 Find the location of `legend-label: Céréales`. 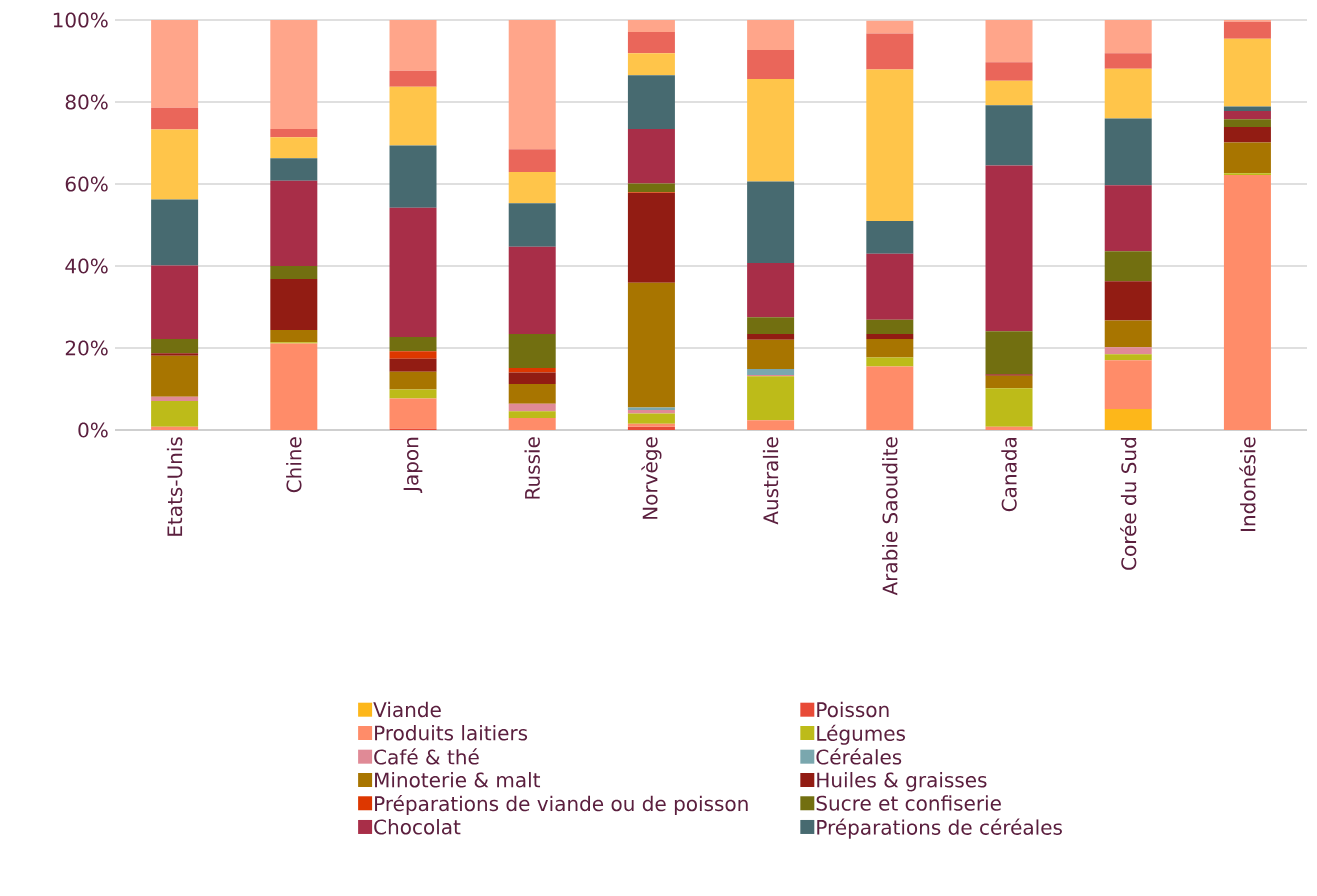

legend-label: Céréales is located at coordinates (859, 756).